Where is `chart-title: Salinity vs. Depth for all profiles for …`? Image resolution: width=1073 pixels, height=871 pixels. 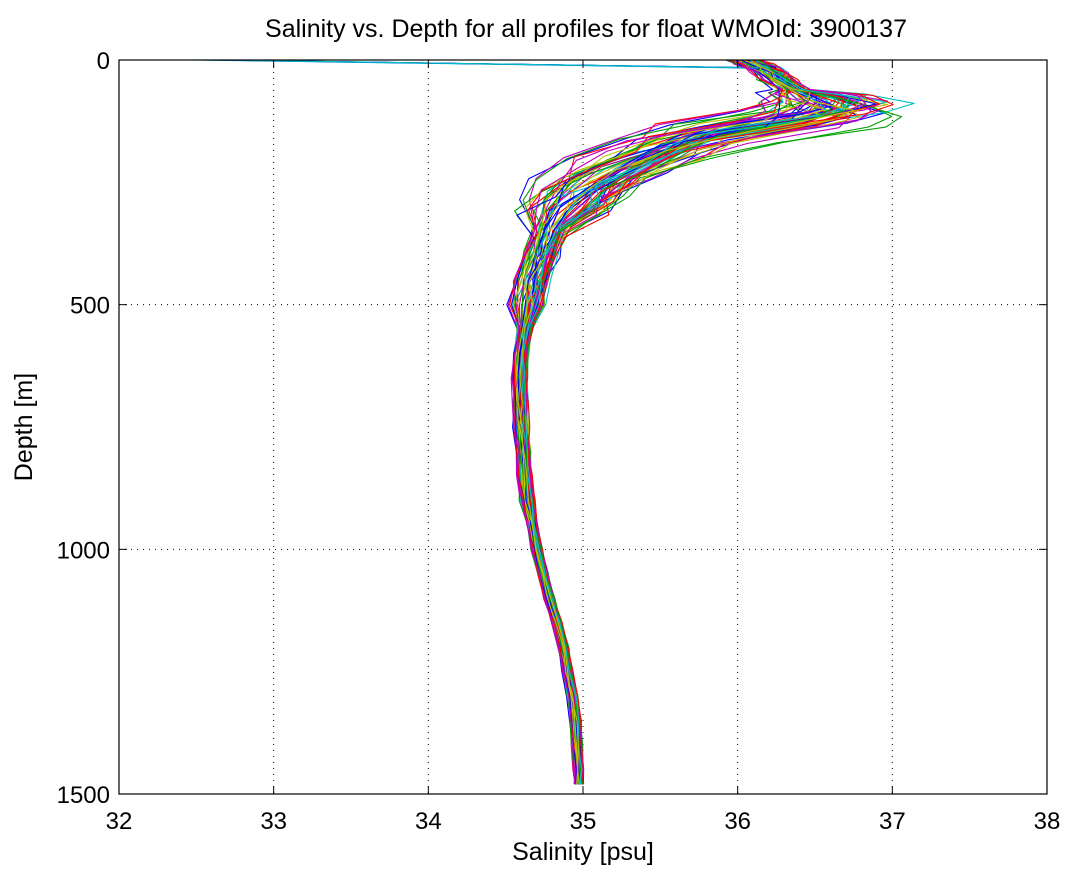
chart-title: Salinity vs. Depth for all profiles for … is located at coordinates (586, 29).